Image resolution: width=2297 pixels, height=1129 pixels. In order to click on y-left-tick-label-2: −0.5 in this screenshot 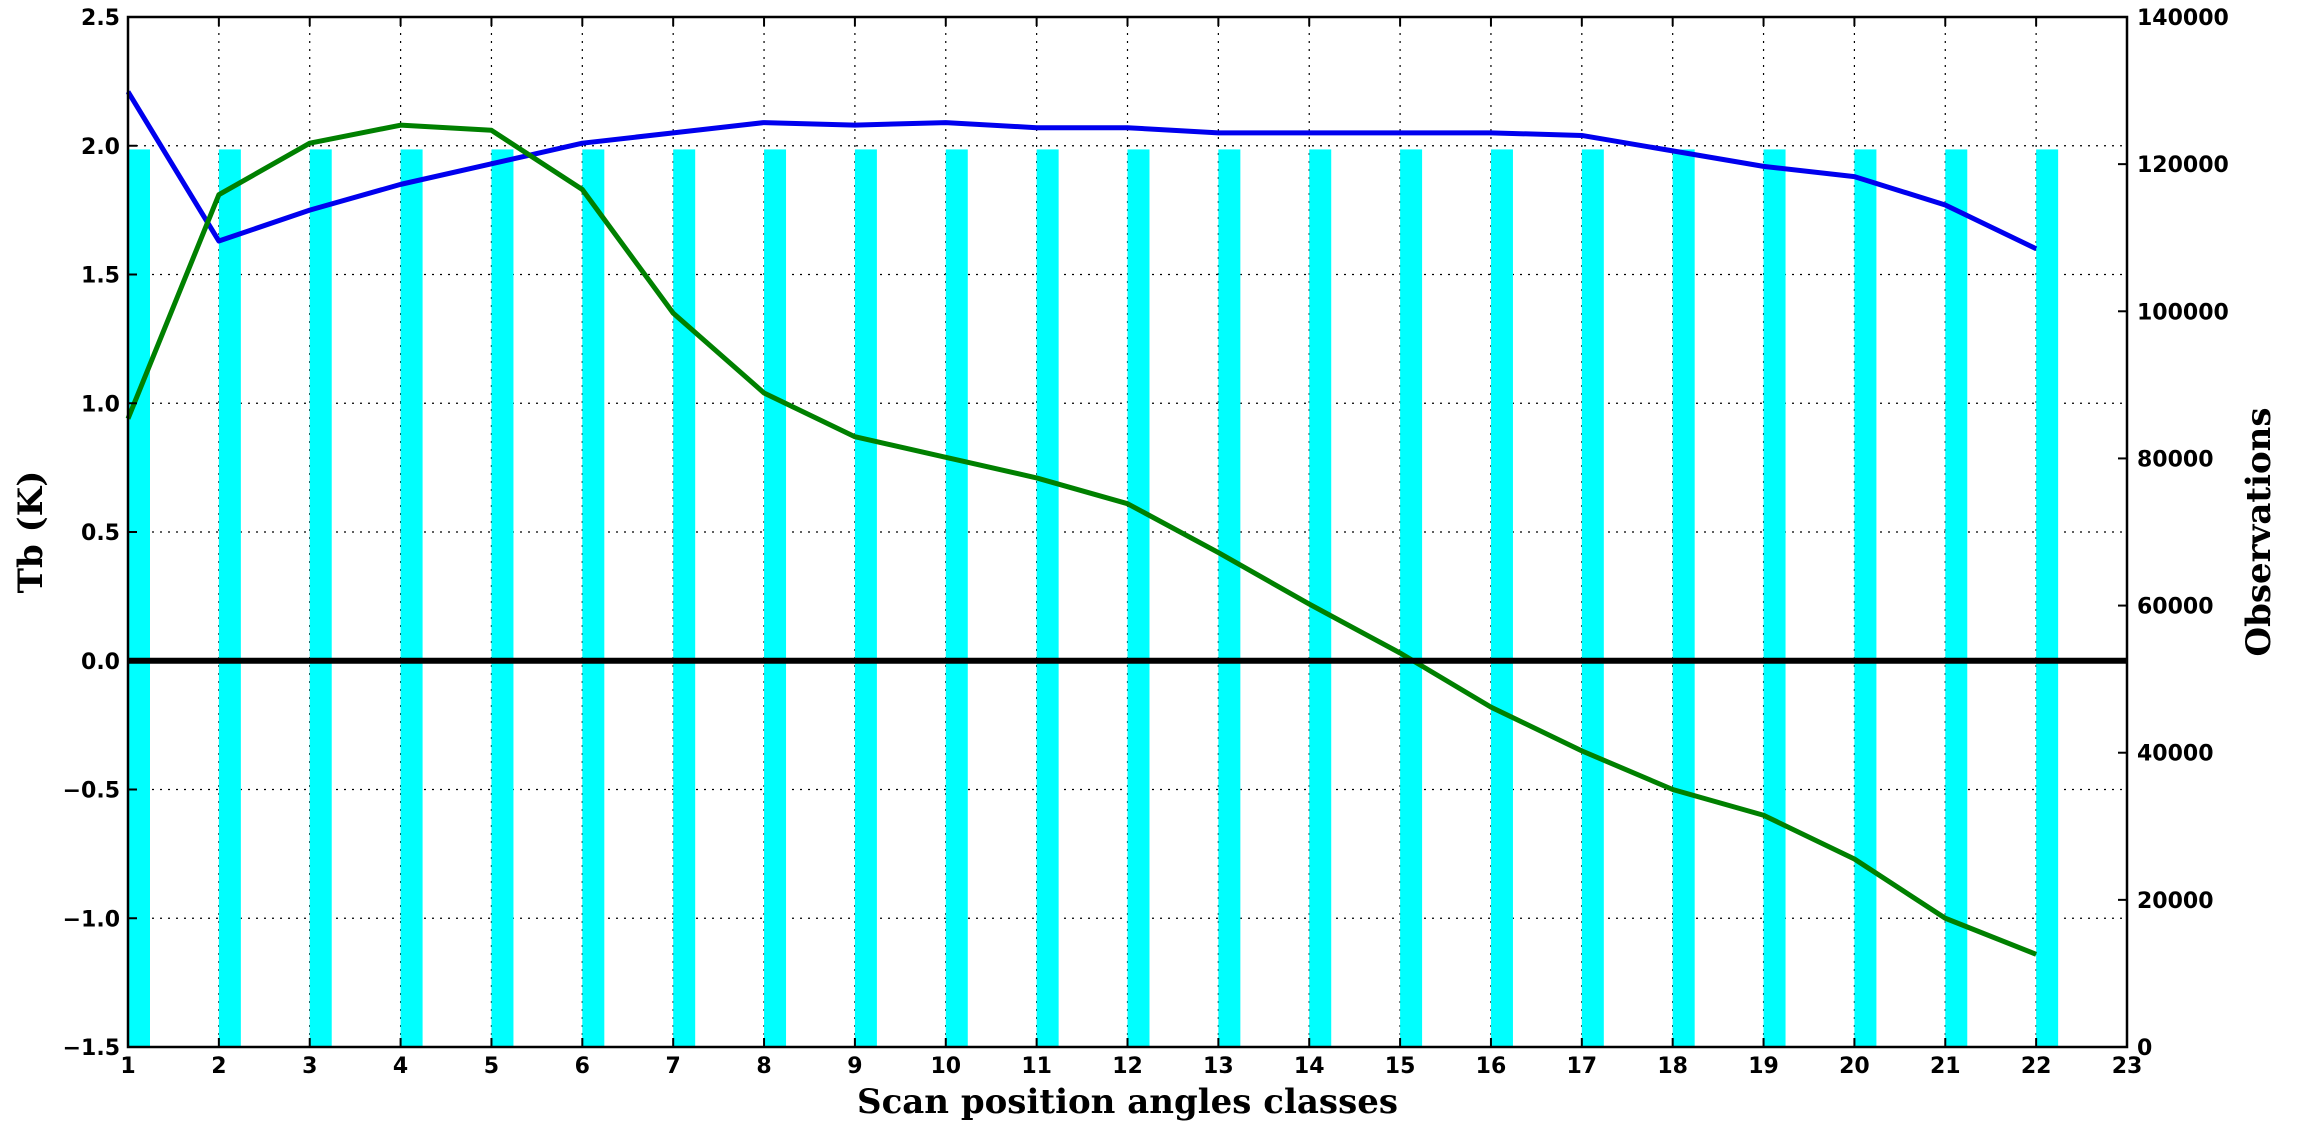, I will do `click(91, 791)`.